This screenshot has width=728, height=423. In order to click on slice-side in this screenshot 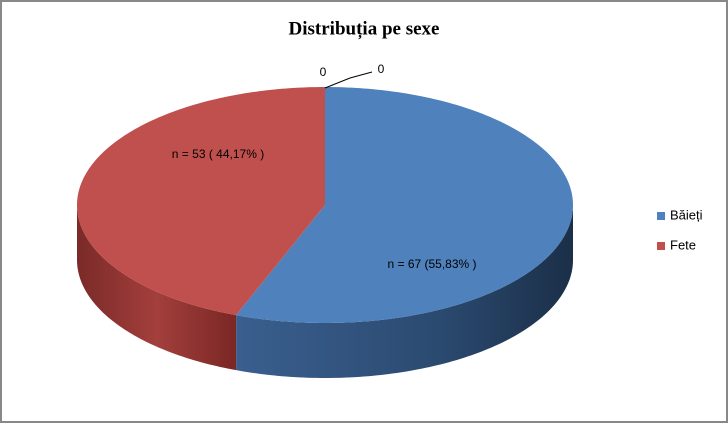, I will do `click(157, 288)`.